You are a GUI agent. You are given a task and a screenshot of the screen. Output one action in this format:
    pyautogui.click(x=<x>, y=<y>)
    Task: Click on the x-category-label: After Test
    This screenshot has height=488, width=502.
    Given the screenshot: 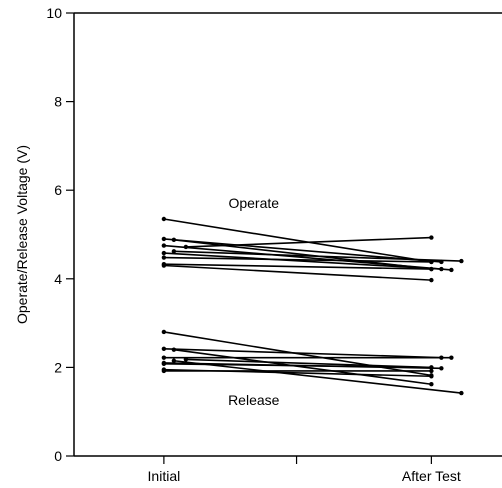 What is the action you would take?
    pyautogui.click(x=431, y=476)
    